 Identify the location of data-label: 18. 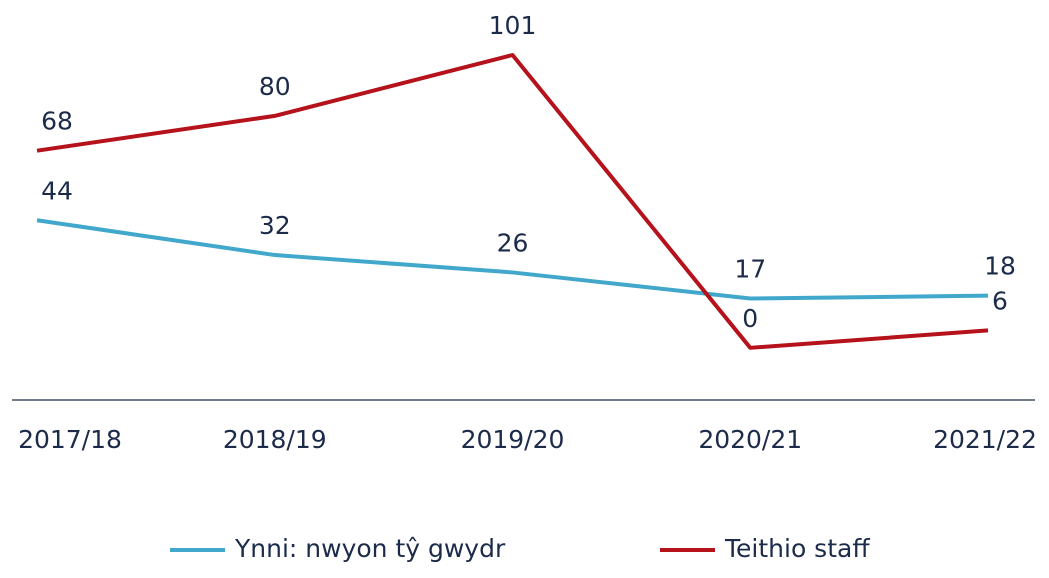
(1000, 266).